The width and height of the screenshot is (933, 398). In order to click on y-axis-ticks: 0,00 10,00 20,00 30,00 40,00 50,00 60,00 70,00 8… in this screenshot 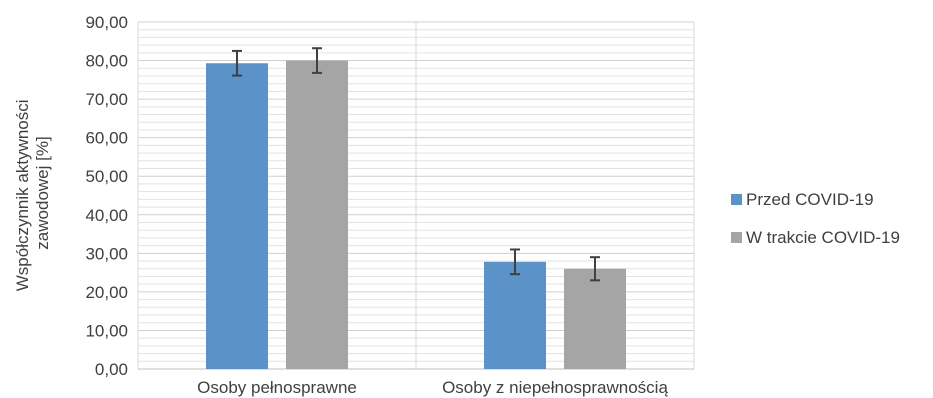, I will do `click(106, 196)`.